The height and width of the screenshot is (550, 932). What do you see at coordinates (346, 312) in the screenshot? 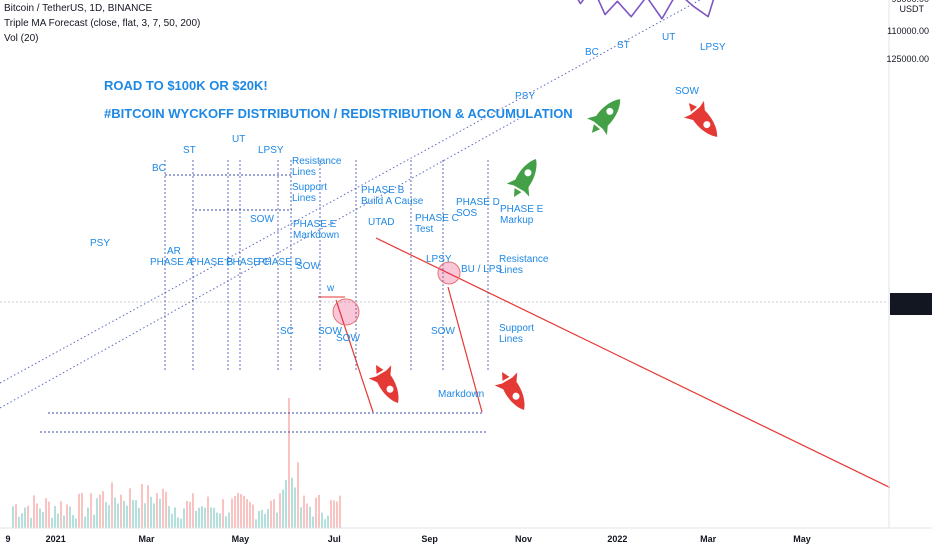
I see `sow-highlight-circle` at bounding box center [346, 312].